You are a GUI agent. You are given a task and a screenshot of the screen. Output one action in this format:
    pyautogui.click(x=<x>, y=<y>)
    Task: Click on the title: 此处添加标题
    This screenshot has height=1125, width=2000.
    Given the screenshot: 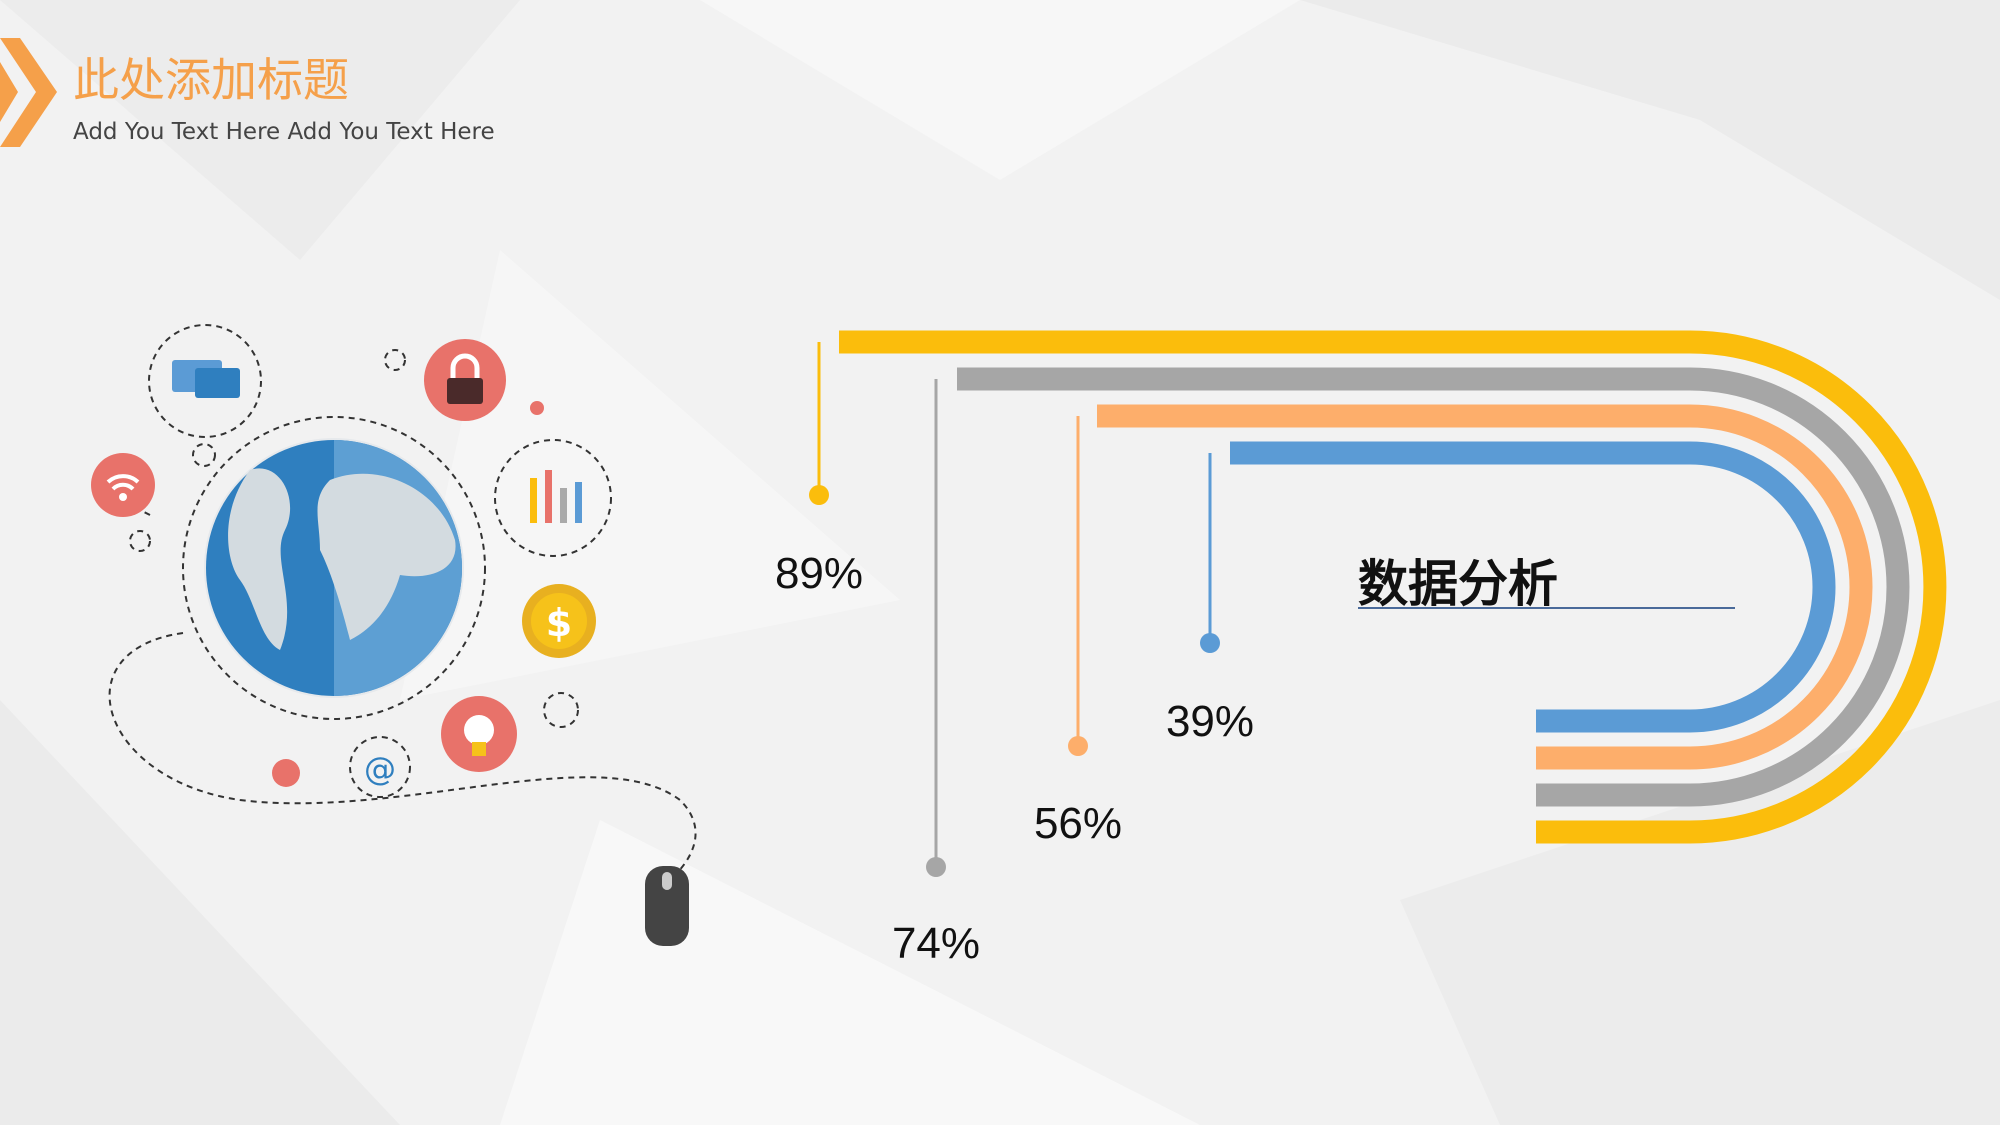 What is the action you would take?
    pyautogui.click(x=211, y=80)
    